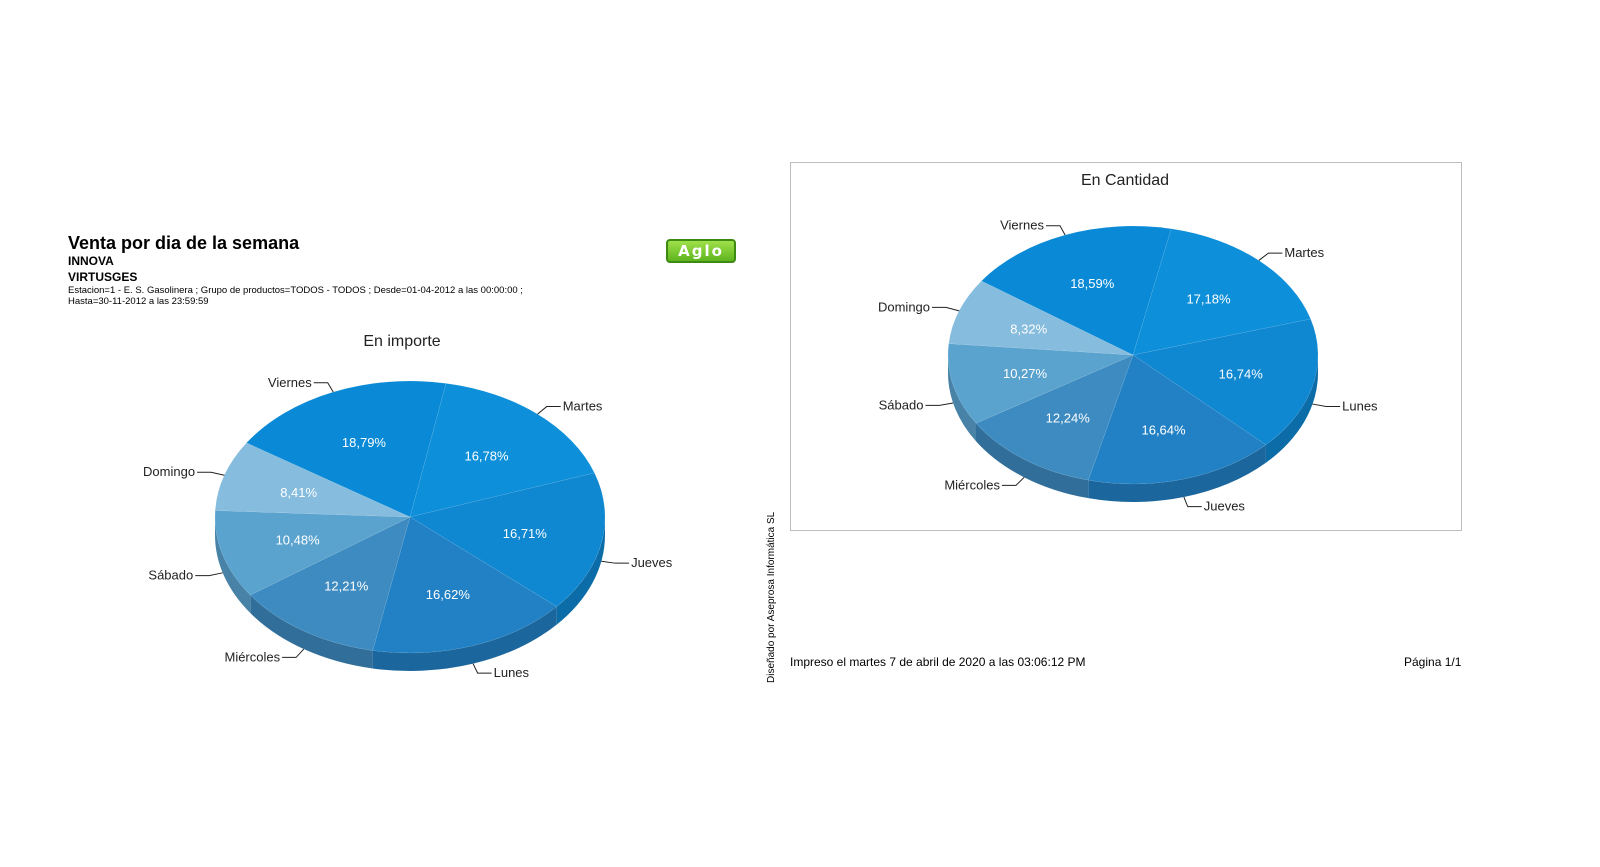  Describe the element at coordinates (771, 597) in the screenshot. I see `designer-credit: Diseñado por Aseprosa Informática SL` at that location.